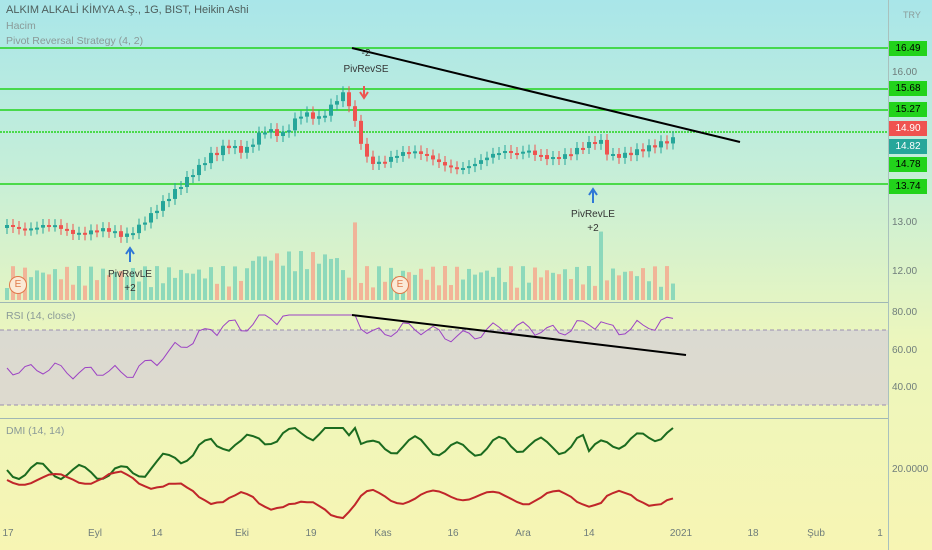 The height and width of the screenshot is (550, 932). I want to click on rsi-line, so click(340, 347).